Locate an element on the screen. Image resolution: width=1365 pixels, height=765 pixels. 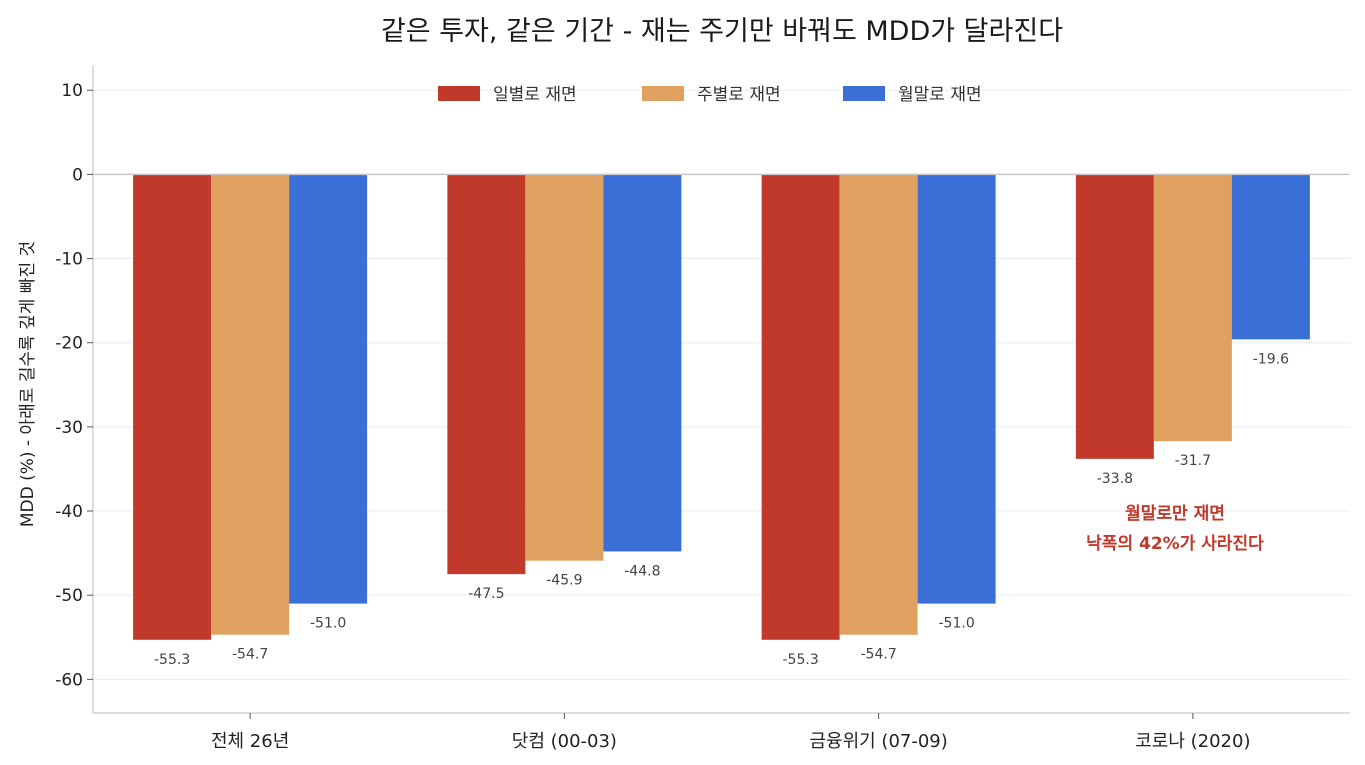
legend: 일별로 재면 주별로 재면 월말로 재면 is located at coordinates (710, 95).